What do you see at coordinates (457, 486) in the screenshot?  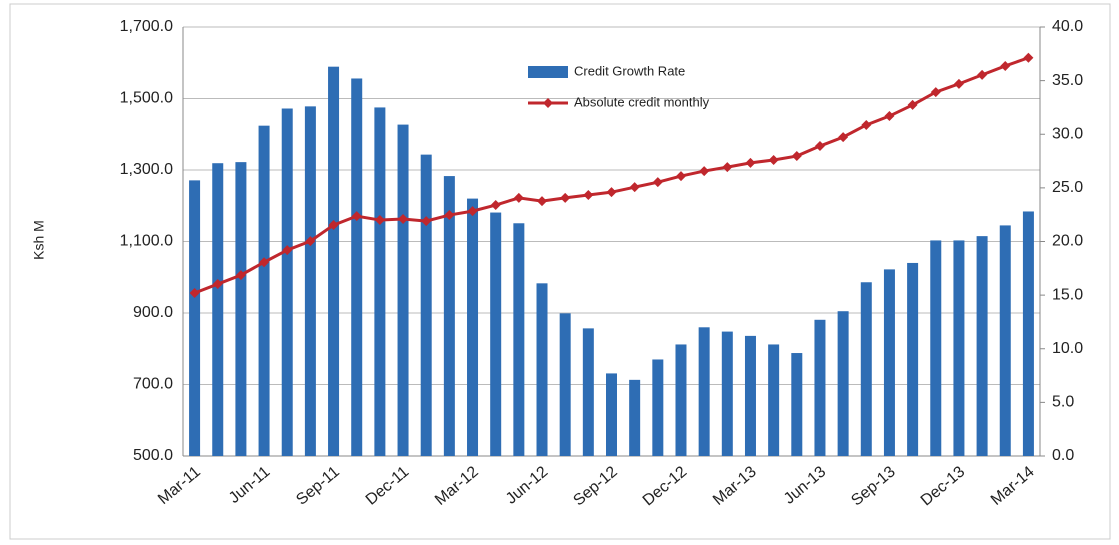 I see `x-tick-label: Mar-12` at bounding box center [457, 486].